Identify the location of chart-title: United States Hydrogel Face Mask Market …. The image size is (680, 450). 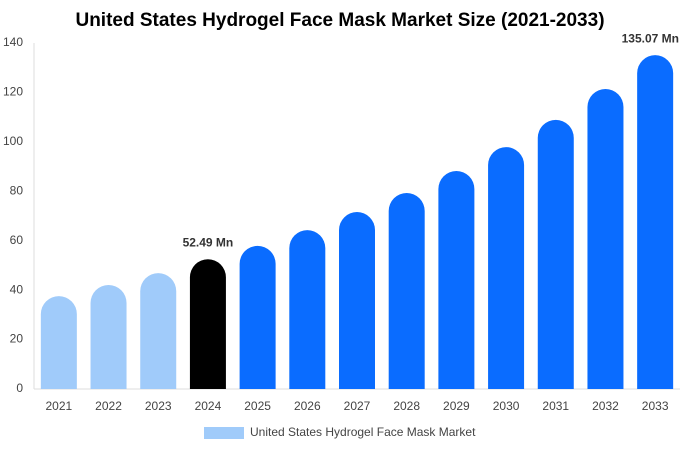
(339, 20).